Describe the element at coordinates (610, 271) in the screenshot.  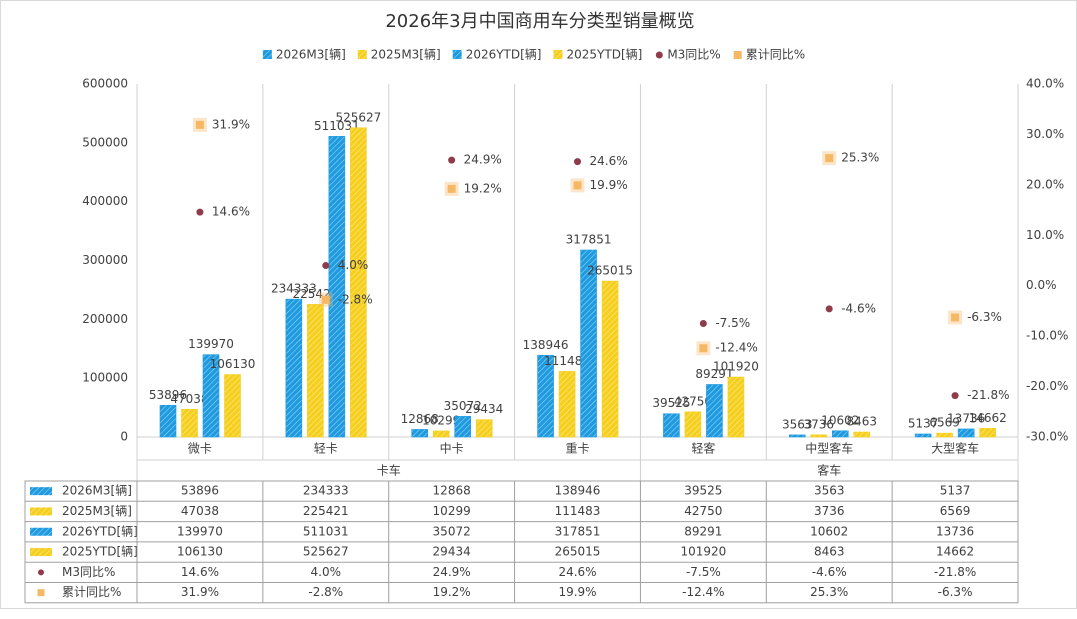
I see `data-label: 265015` at that location.